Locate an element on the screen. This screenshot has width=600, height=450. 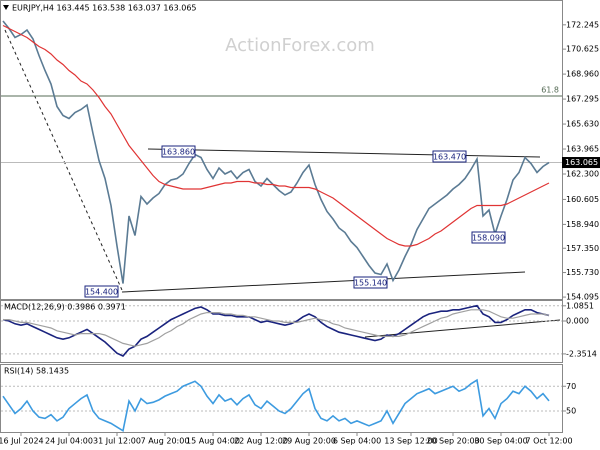
rsi-title: RSI(14) 58.1435 is located at coordinates (36, 371).